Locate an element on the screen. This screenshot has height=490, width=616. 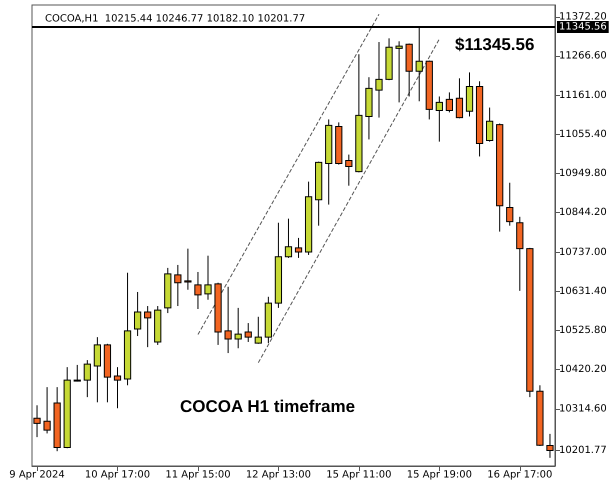
y-tick-label: 10201.77 is located at coordinates (583, 450).